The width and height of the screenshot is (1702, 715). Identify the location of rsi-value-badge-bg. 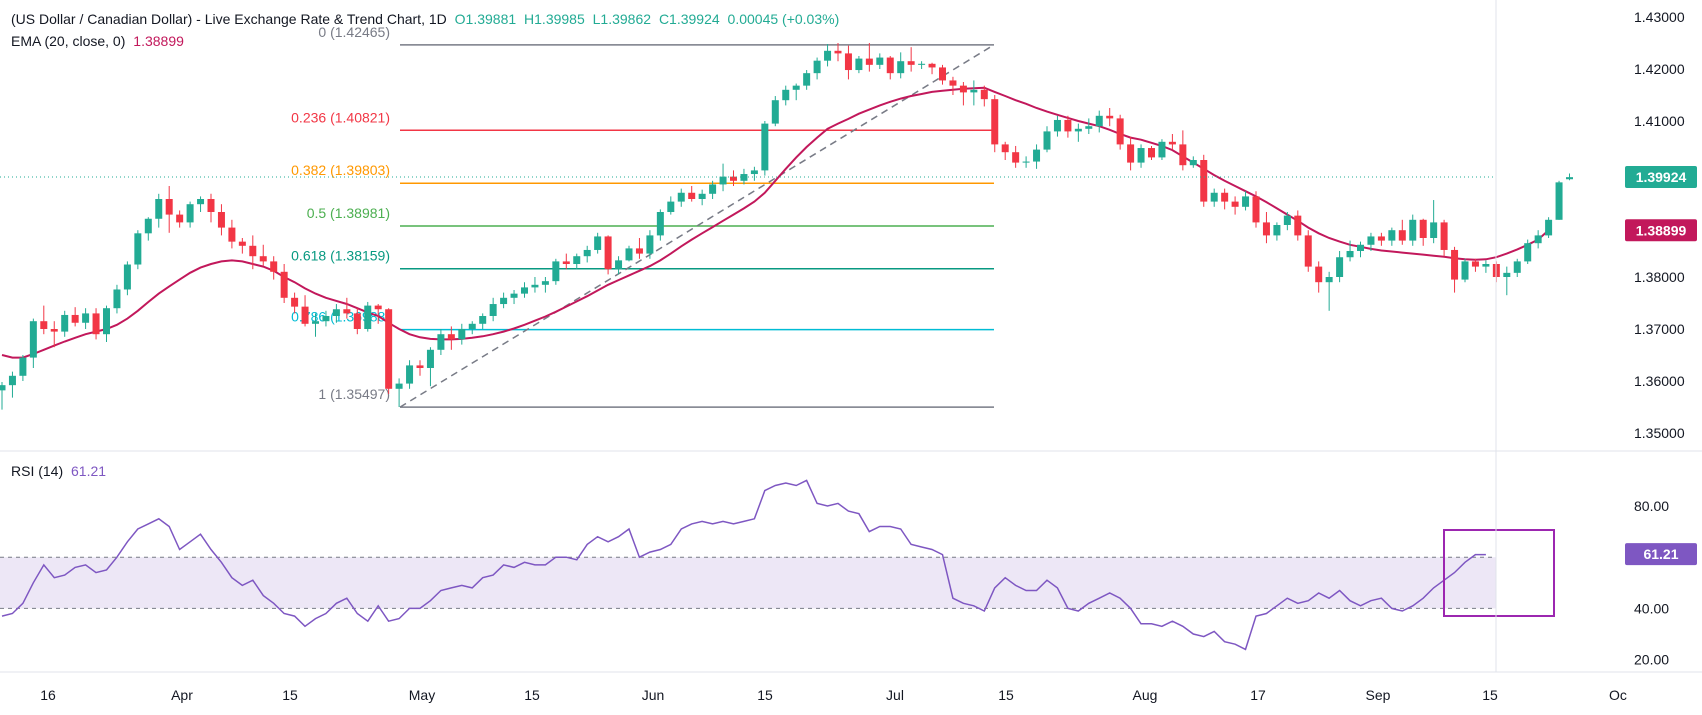
(1661, 554).